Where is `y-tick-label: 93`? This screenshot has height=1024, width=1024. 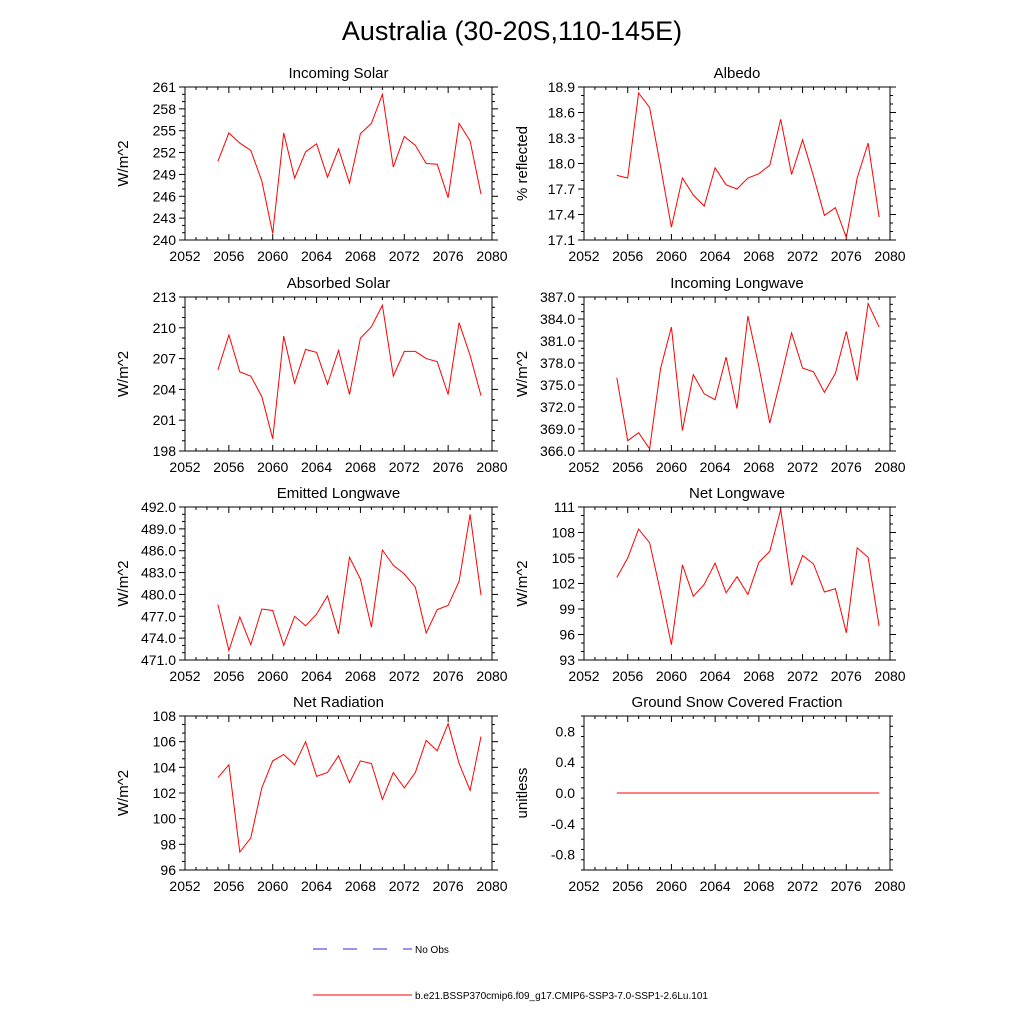 y-tick-label: 93 is located at coordinates (567, 660).